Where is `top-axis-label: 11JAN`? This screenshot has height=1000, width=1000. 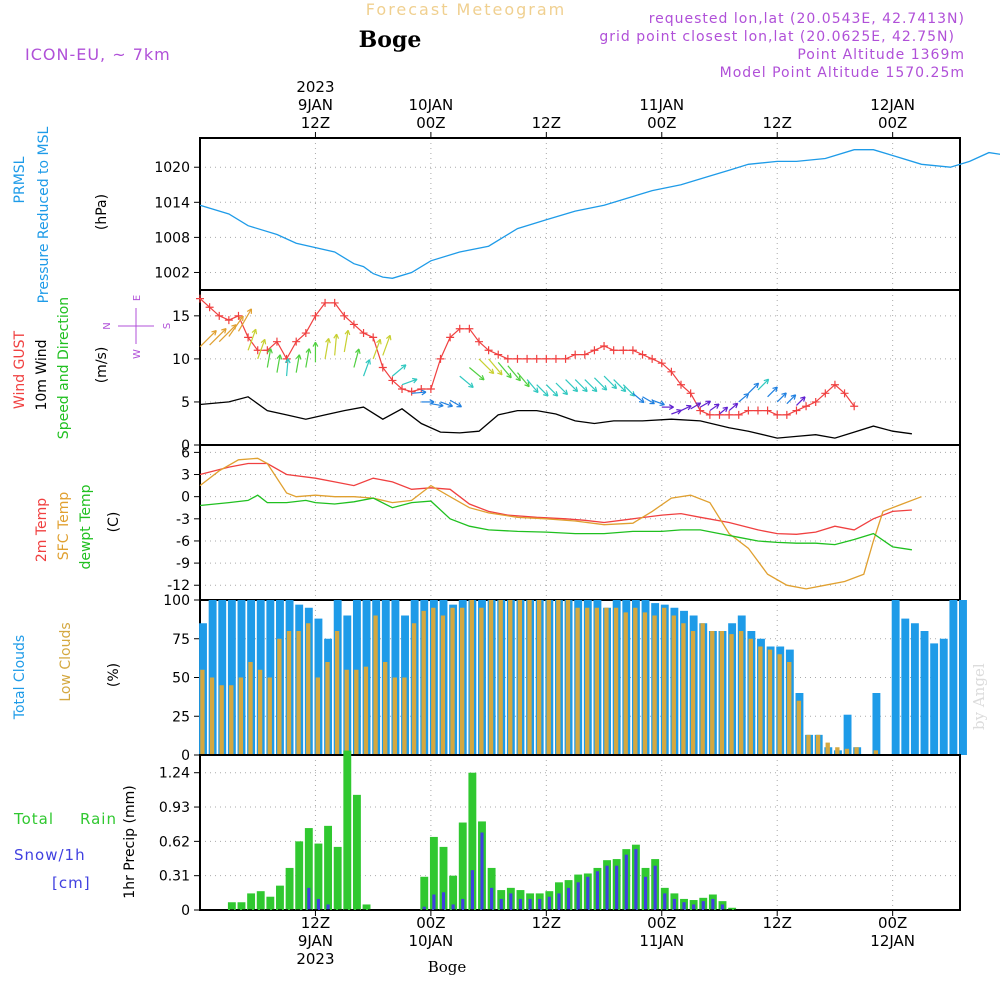 top-axis-label: 11JAN is located at coordinates (661, 105).